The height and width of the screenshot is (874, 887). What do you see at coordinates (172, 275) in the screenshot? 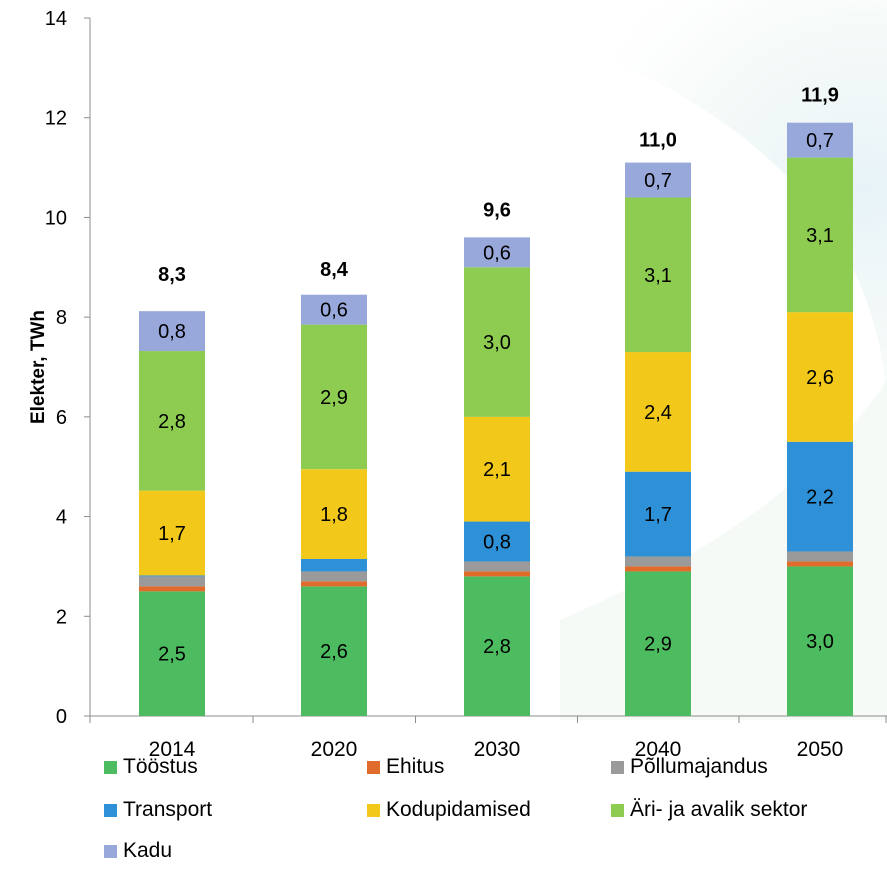
I see `total-label: 8,3` at bounding box center [172, 275].